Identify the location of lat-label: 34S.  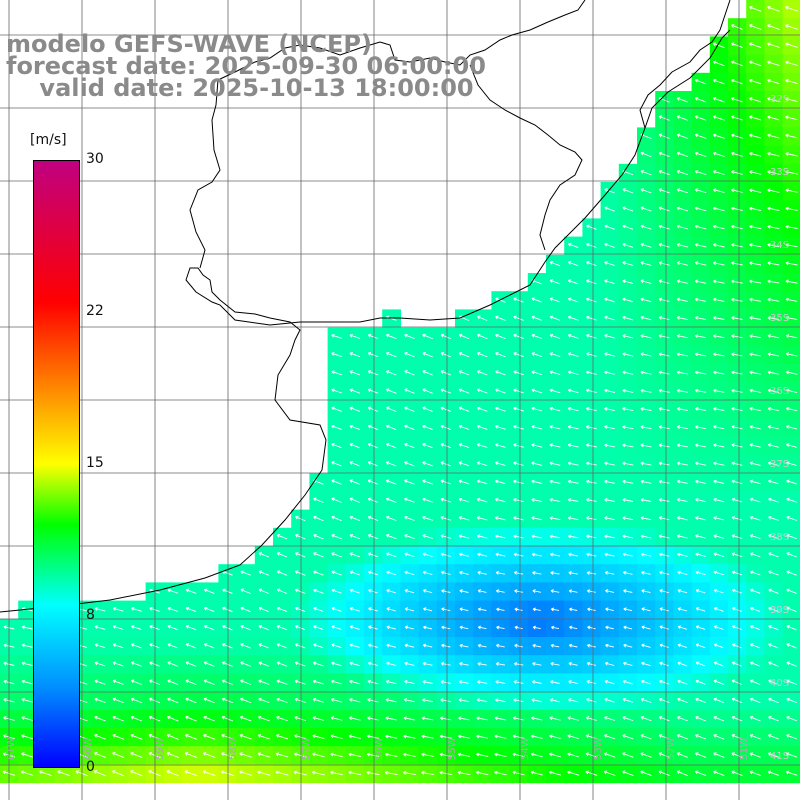
(780, 245).